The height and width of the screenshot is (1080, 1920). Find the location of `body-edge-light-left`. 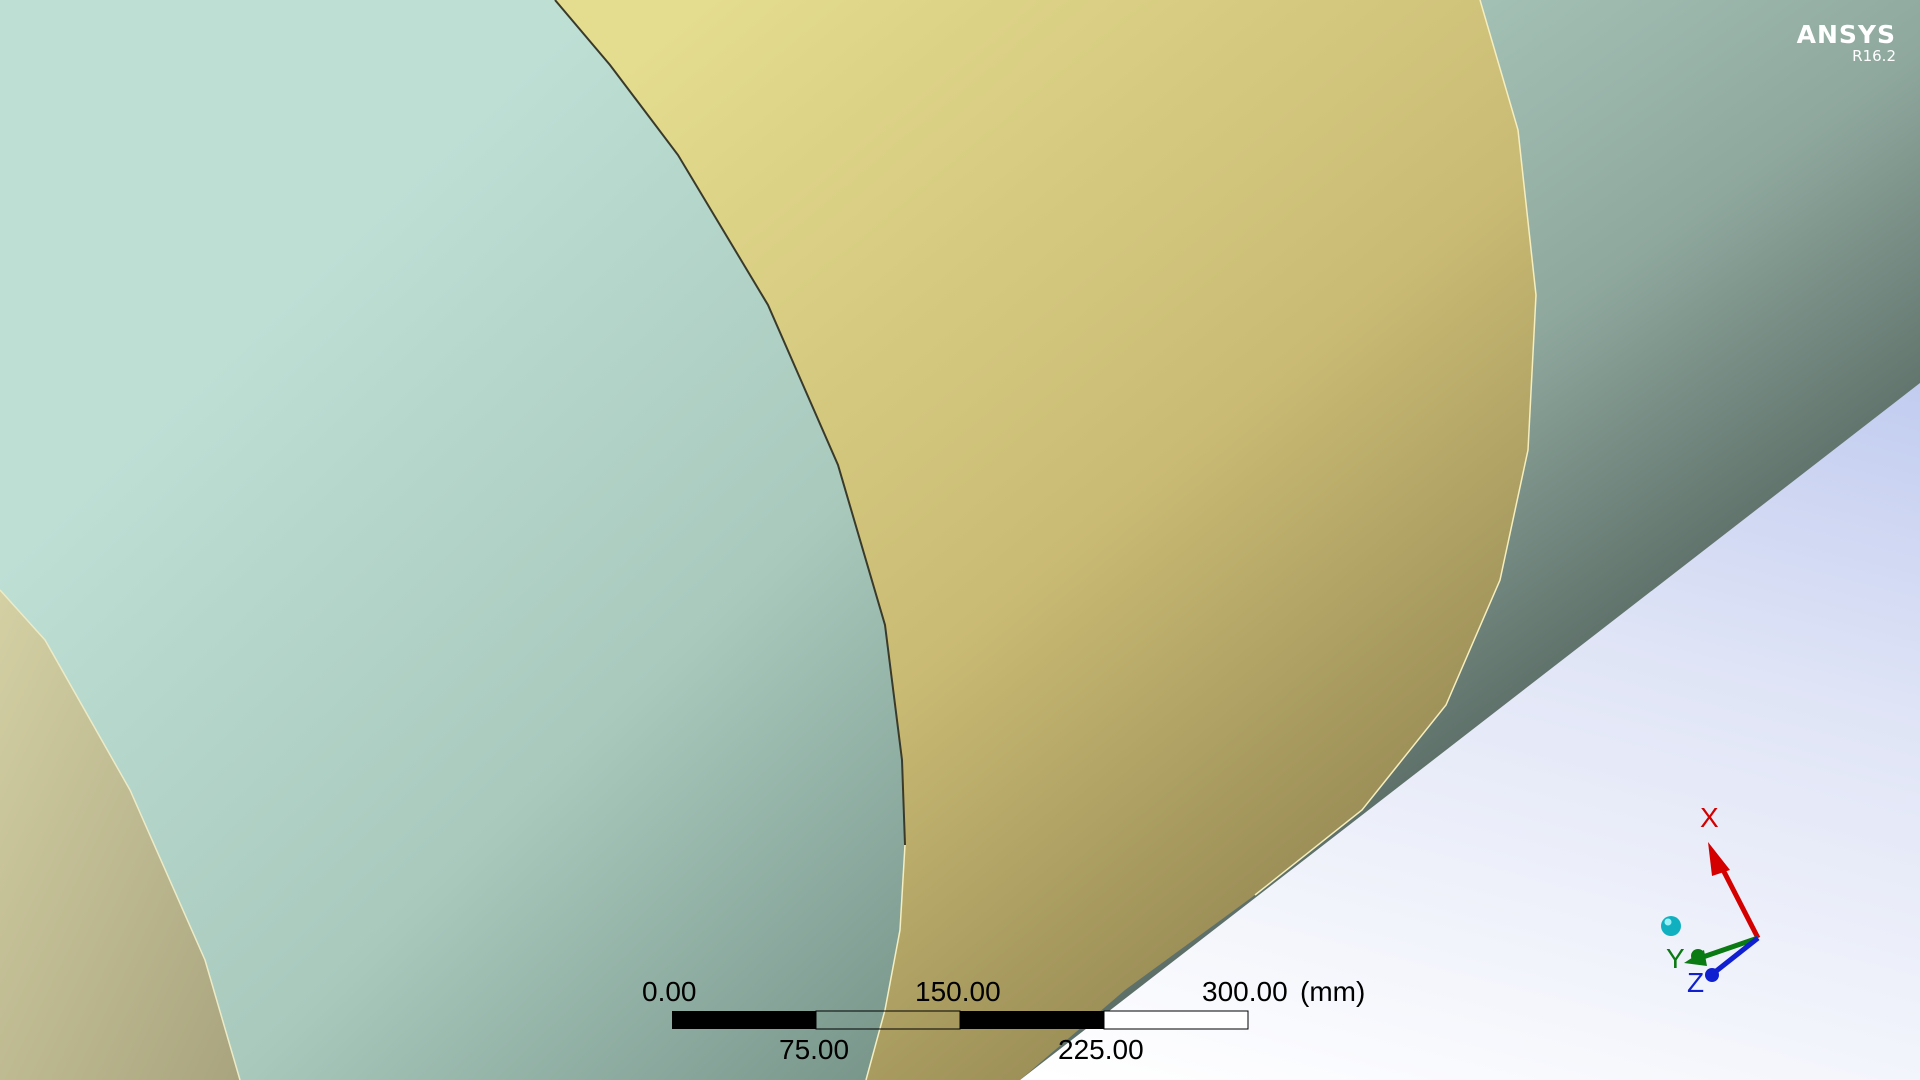

body-edge-light-left is located at coordinates (120, 834).